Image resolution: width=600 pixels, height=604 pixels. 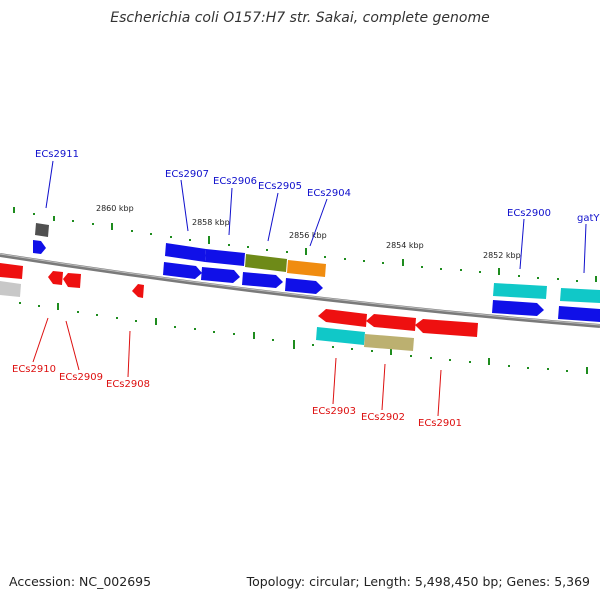 I want to click on gene-gatY, so click(x=580, y=295).